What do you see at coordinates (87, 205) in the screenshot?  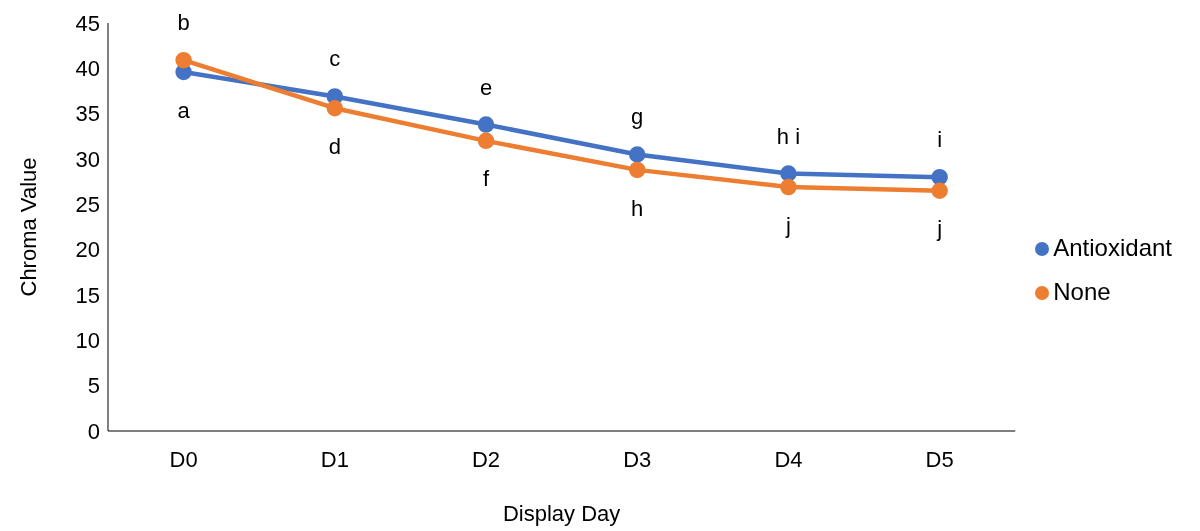 I see `y-tick-label: 25` at bounding box center [87, 205].